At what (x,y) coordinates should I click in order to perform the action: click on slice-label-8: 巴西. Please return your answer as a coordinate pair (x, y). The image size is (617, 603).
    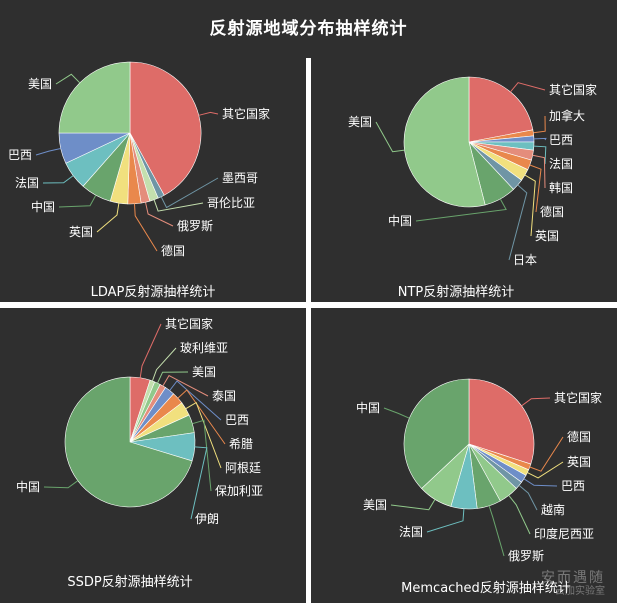
    Looking at the image, I should click on (20, 155).